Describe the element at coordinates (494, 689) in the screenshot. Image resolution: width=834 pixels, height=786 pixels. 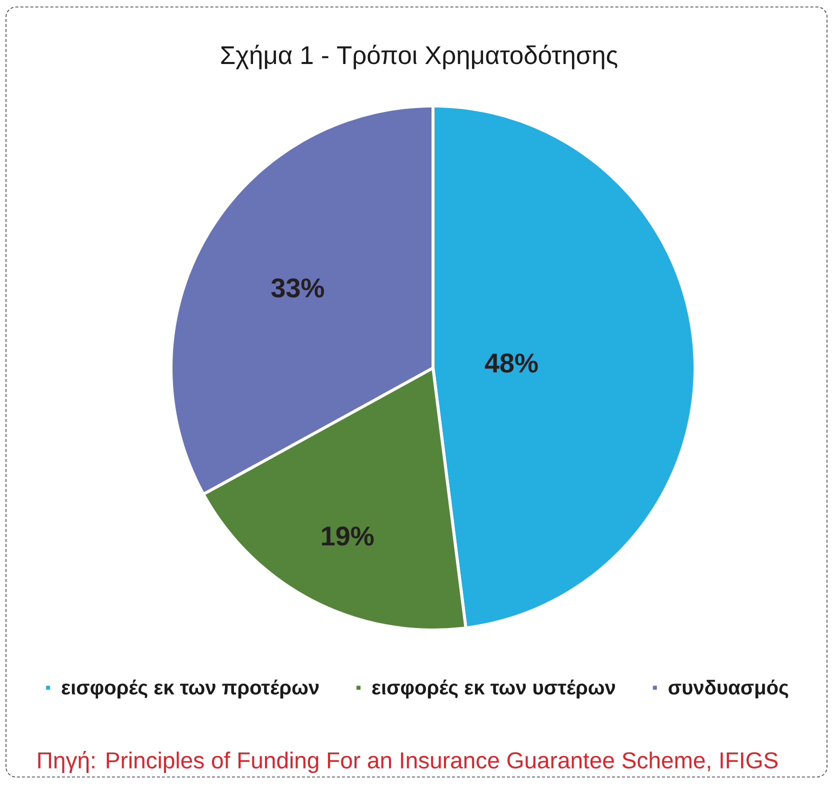
I see `legend-label: εισφορές εκ των υστέρων` at that location.